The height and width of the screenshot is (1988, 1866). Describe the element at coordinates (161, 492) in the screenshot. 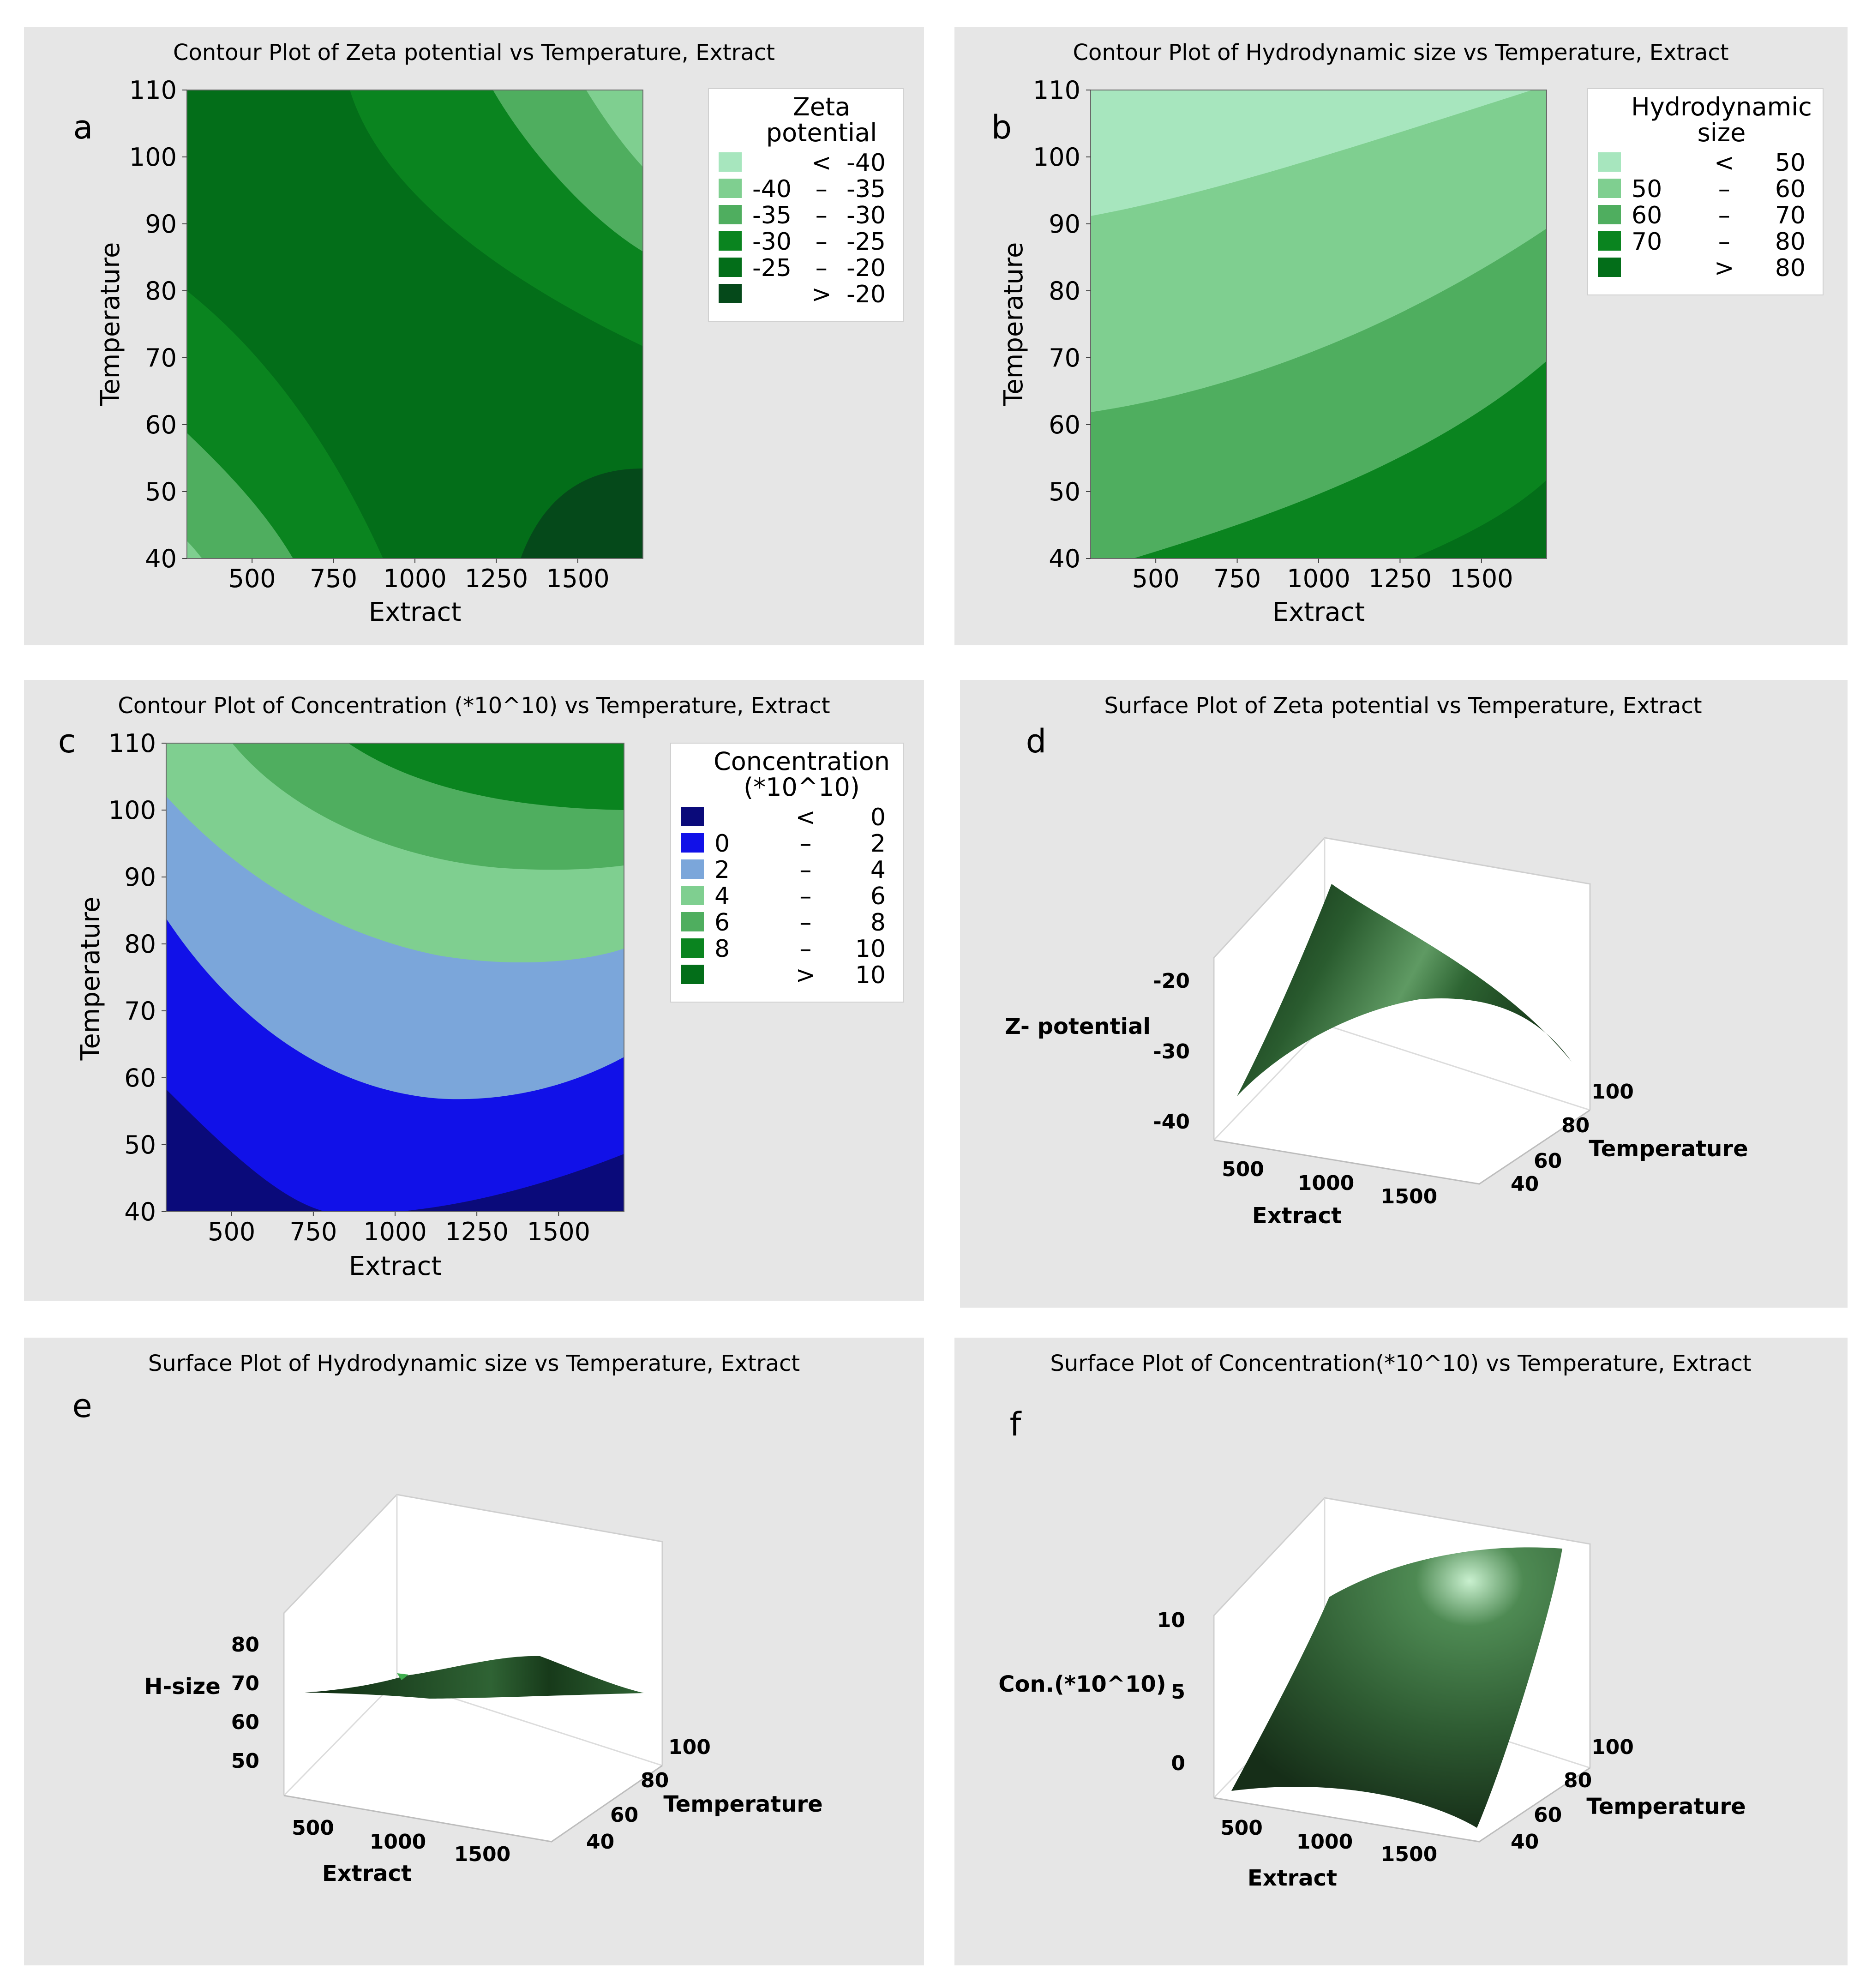

I see `panel-a-ytick-label: 50` at that location.